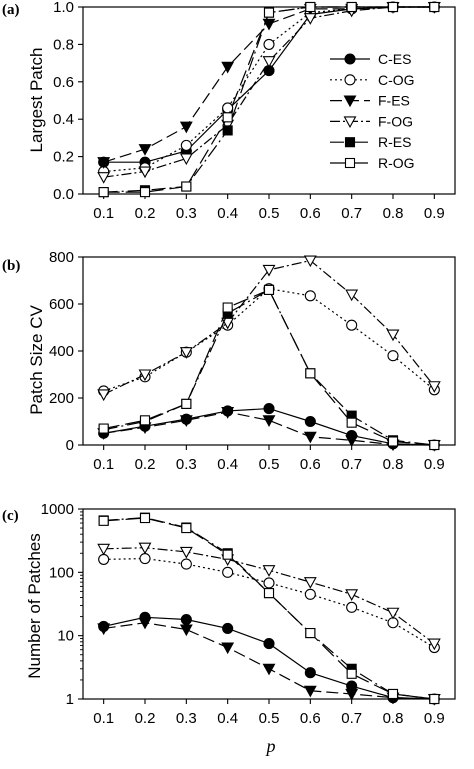 This screenshot has height=769, width=474. Describe the element at coordinates (11, 10) in the screenshot. I see `panel-a-tag: (a)` at that location.